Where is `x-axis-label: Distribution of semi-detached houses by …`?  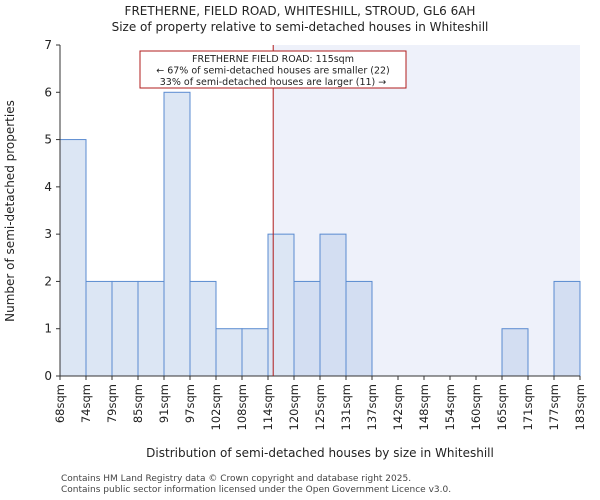
x-axis-label: Distribution of semi-detached houses by … is located at coordinates (320, 453).